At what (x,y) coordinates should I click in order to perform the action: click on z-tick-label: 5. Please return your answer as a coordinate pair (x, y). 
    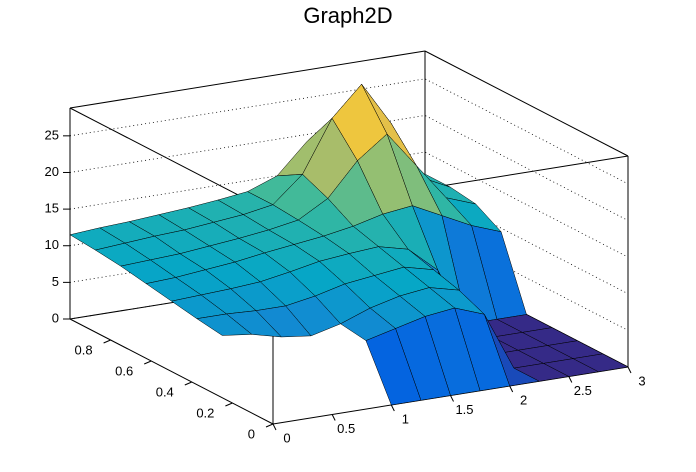
    Looking at the image, I should click on (55, 281).